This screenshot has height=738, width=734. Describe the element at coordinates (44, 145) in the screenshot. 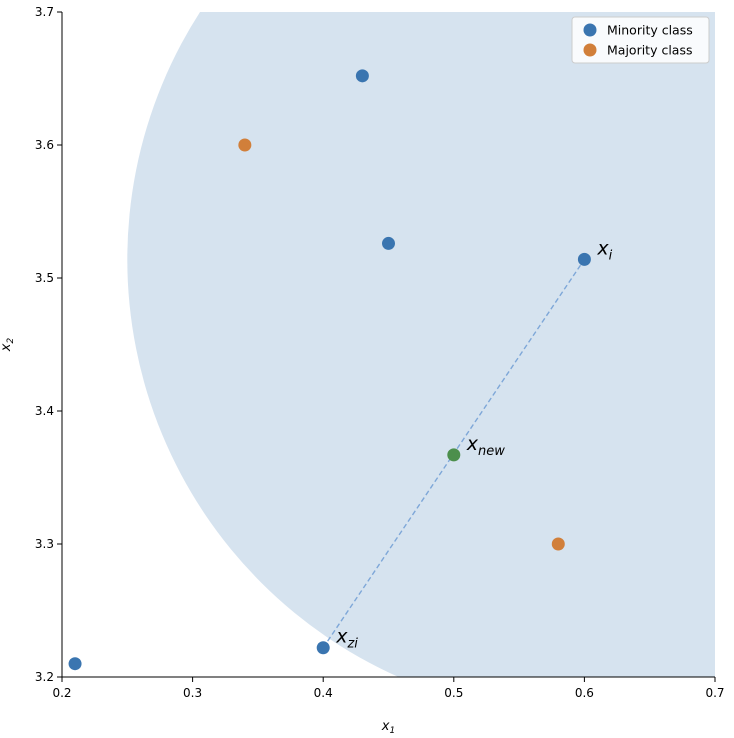

I see `y-tick-label: 3.6` at that location.